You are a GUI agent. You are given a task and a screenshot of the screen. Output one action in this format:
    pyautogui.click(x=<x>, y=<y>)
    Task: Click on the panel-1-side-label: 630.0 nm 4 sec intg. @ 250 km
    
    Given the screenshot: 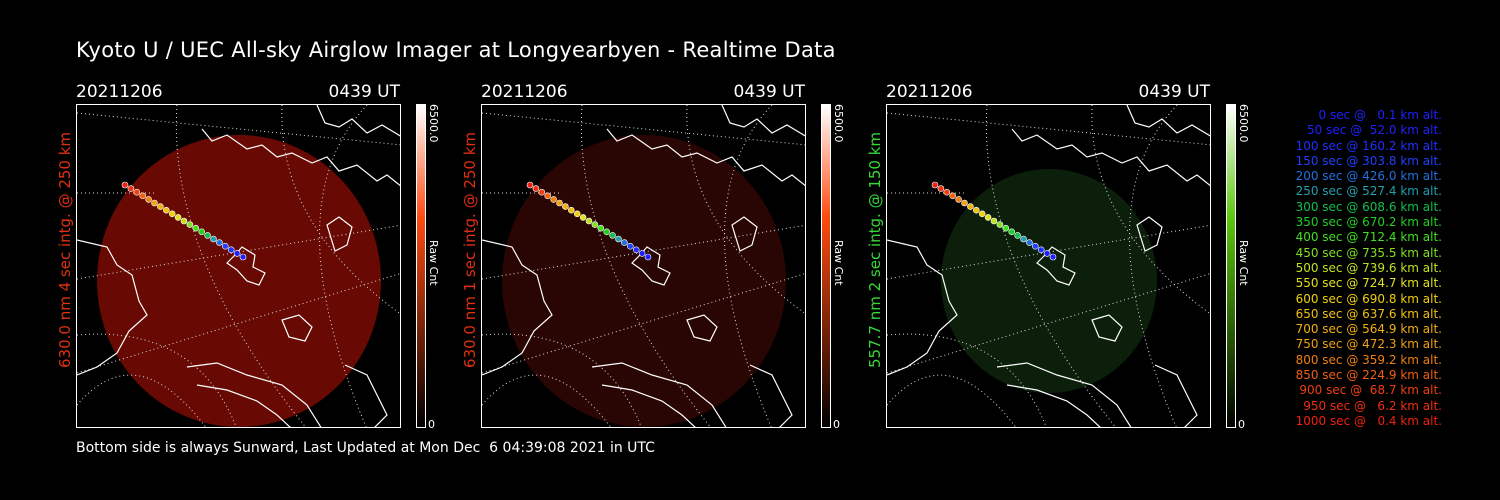 What is the action you would take?
    pyautogui.click(x=65, y=249)
    